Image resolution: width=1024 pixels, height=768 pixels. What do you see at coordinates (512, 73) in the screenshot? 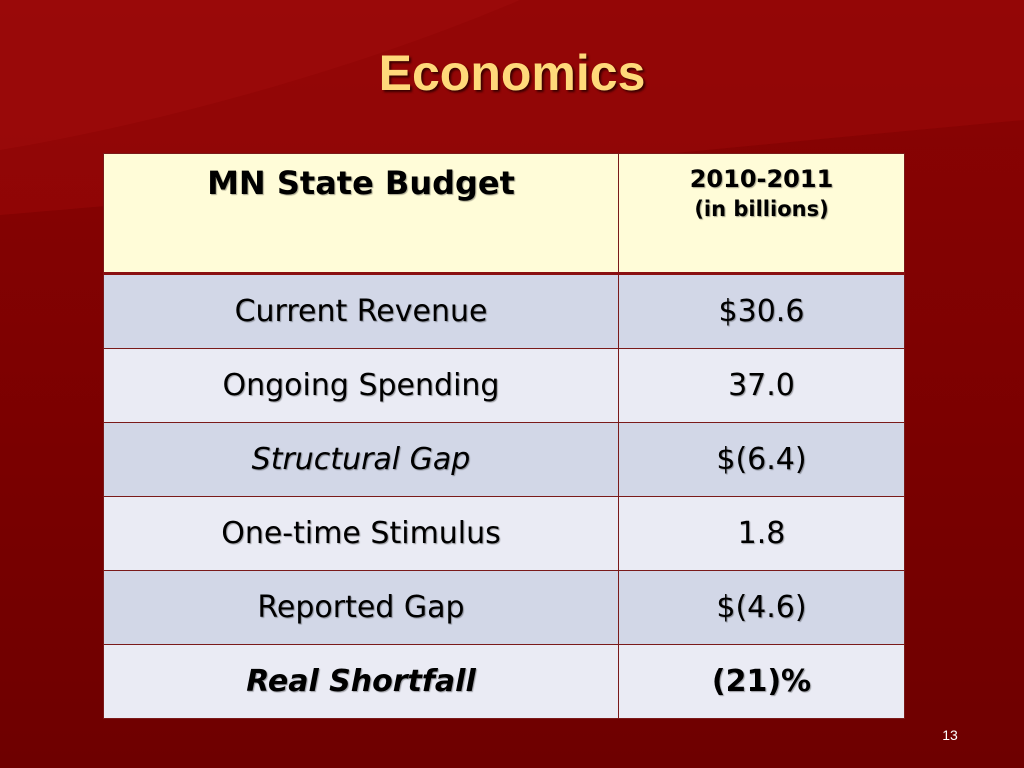
I see `slide-title: Economics` at bounding box center [512, 73].